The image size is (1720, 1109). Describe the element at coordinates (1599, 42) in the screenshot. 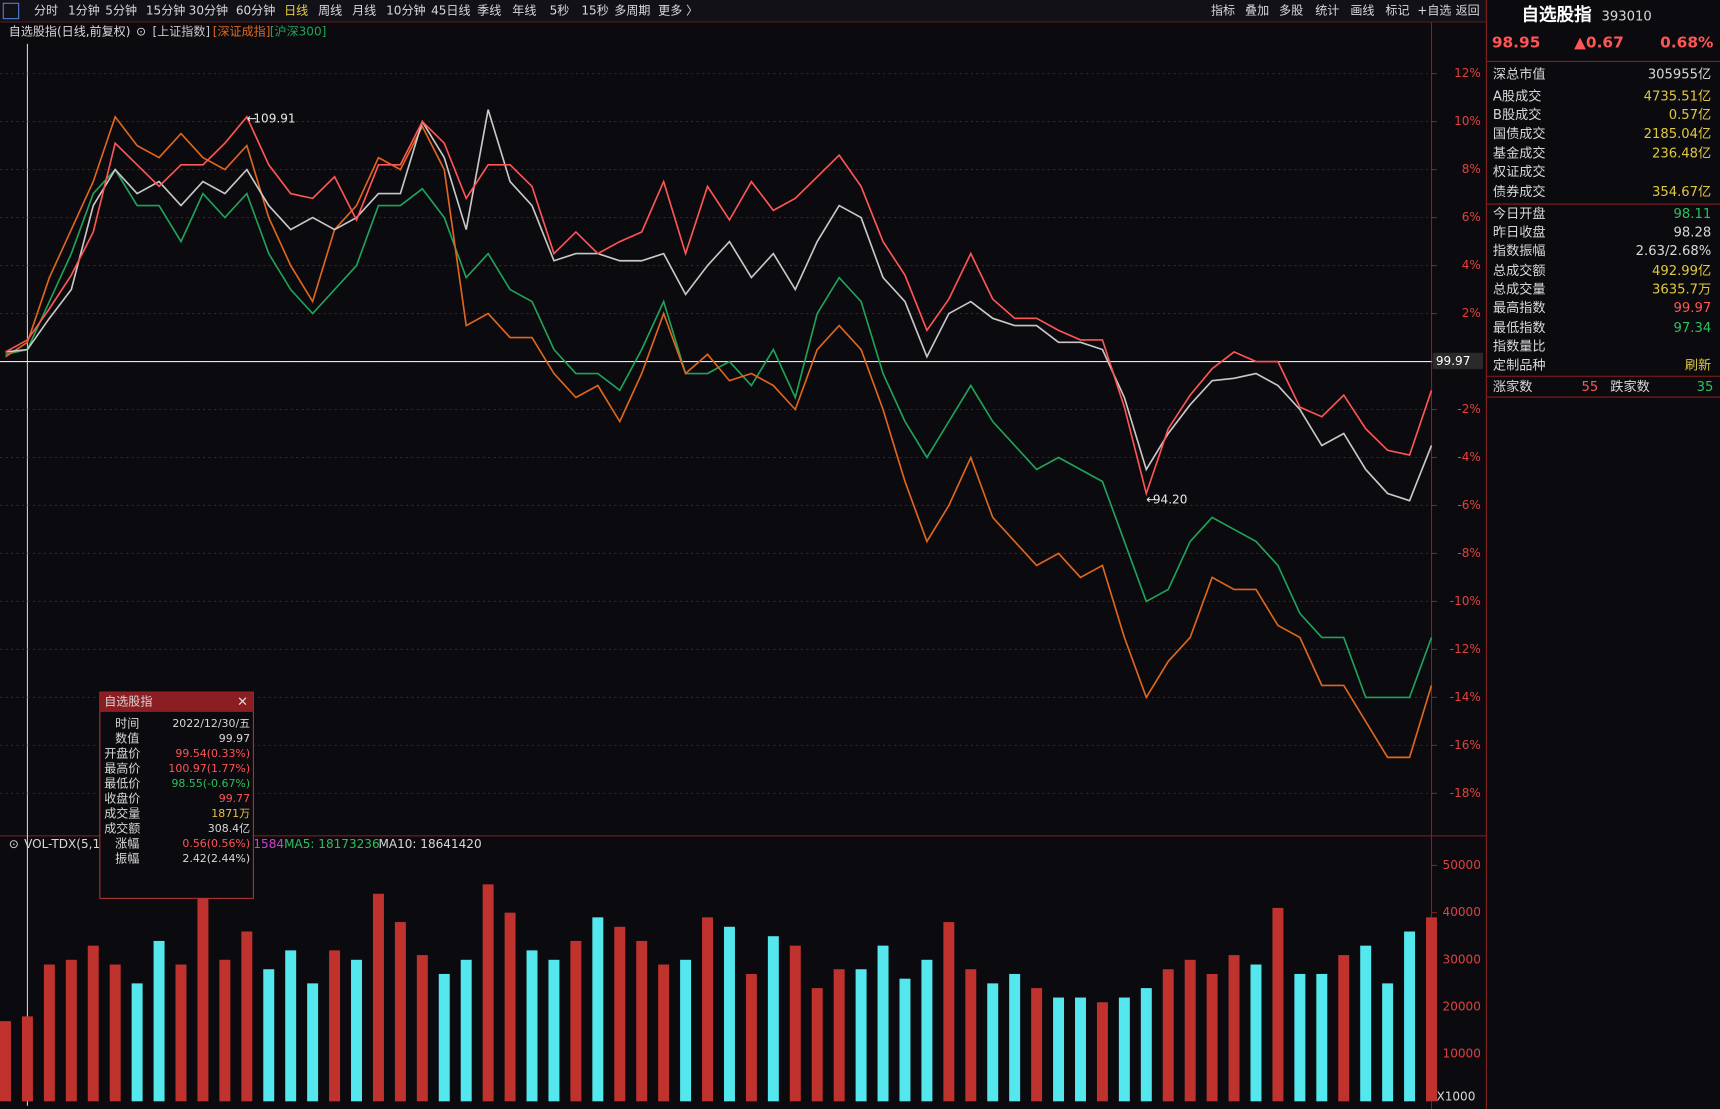

I see `panel-change: ▲0.67` at that location.